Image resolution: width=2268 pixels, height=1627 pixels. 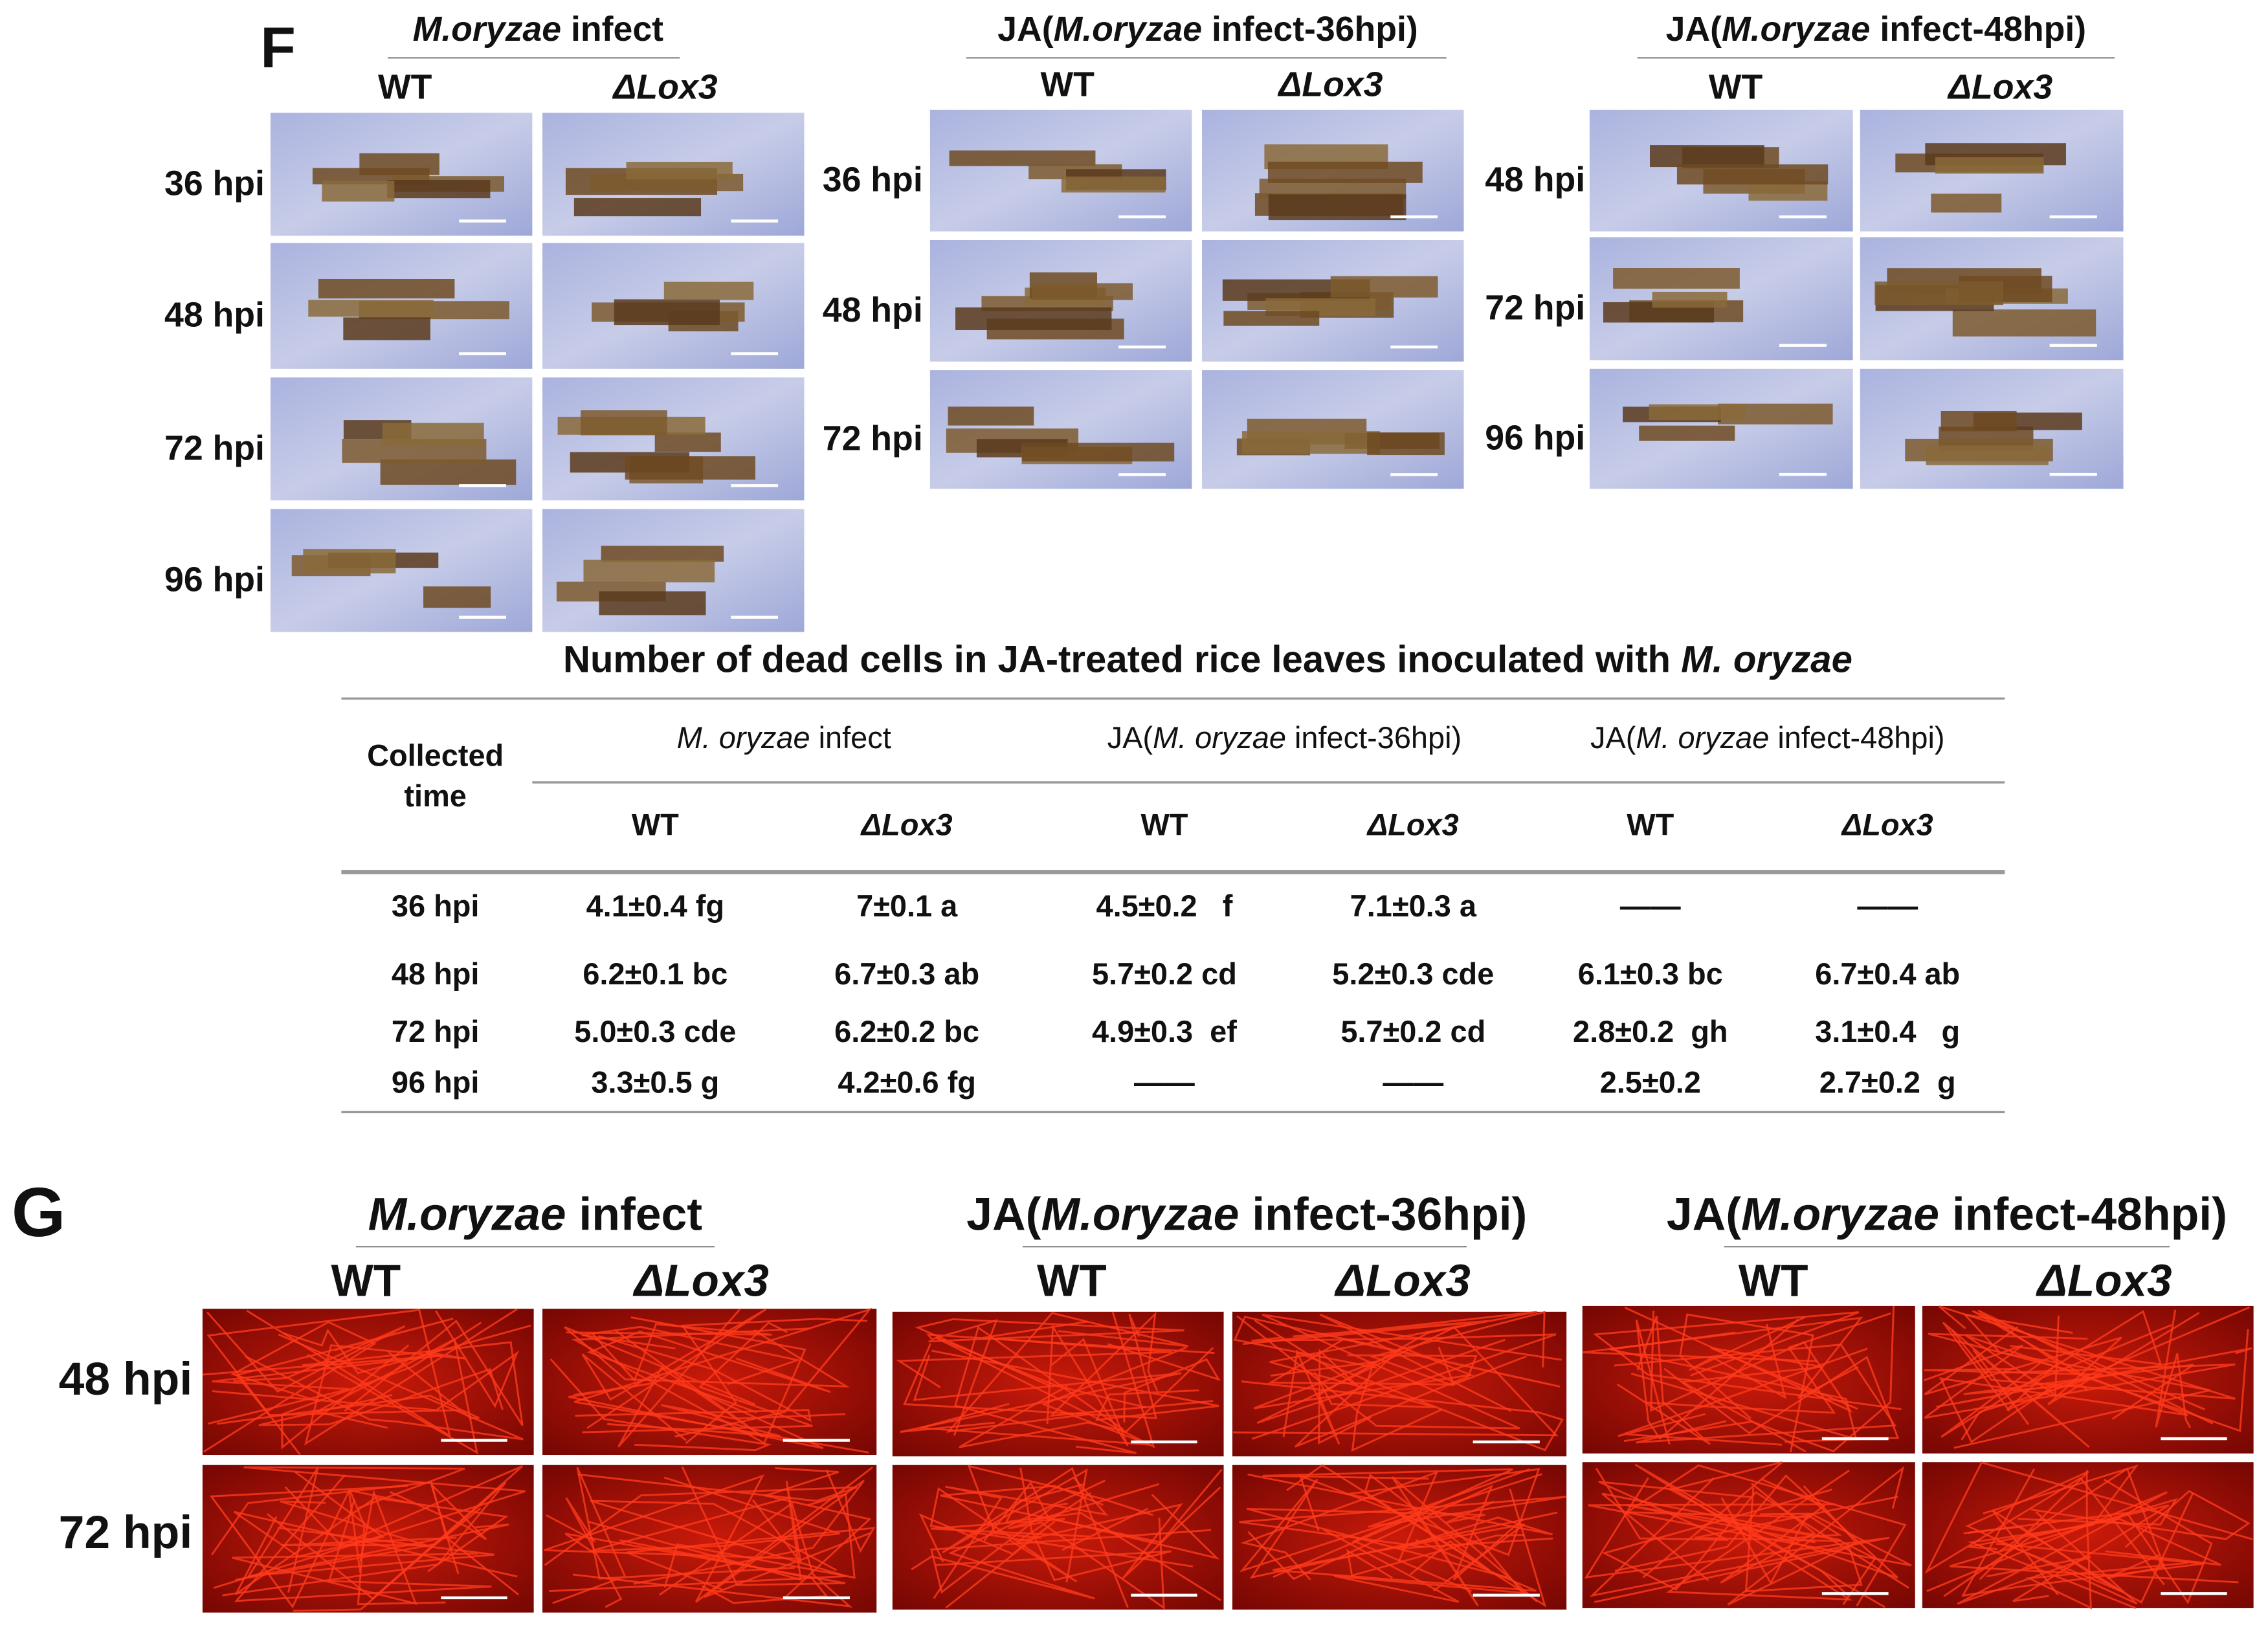 What do you see at coordinates (1130, 738) in the screenshot?
I see `group-header-part: JA(` at bounding box center [1130, 738].